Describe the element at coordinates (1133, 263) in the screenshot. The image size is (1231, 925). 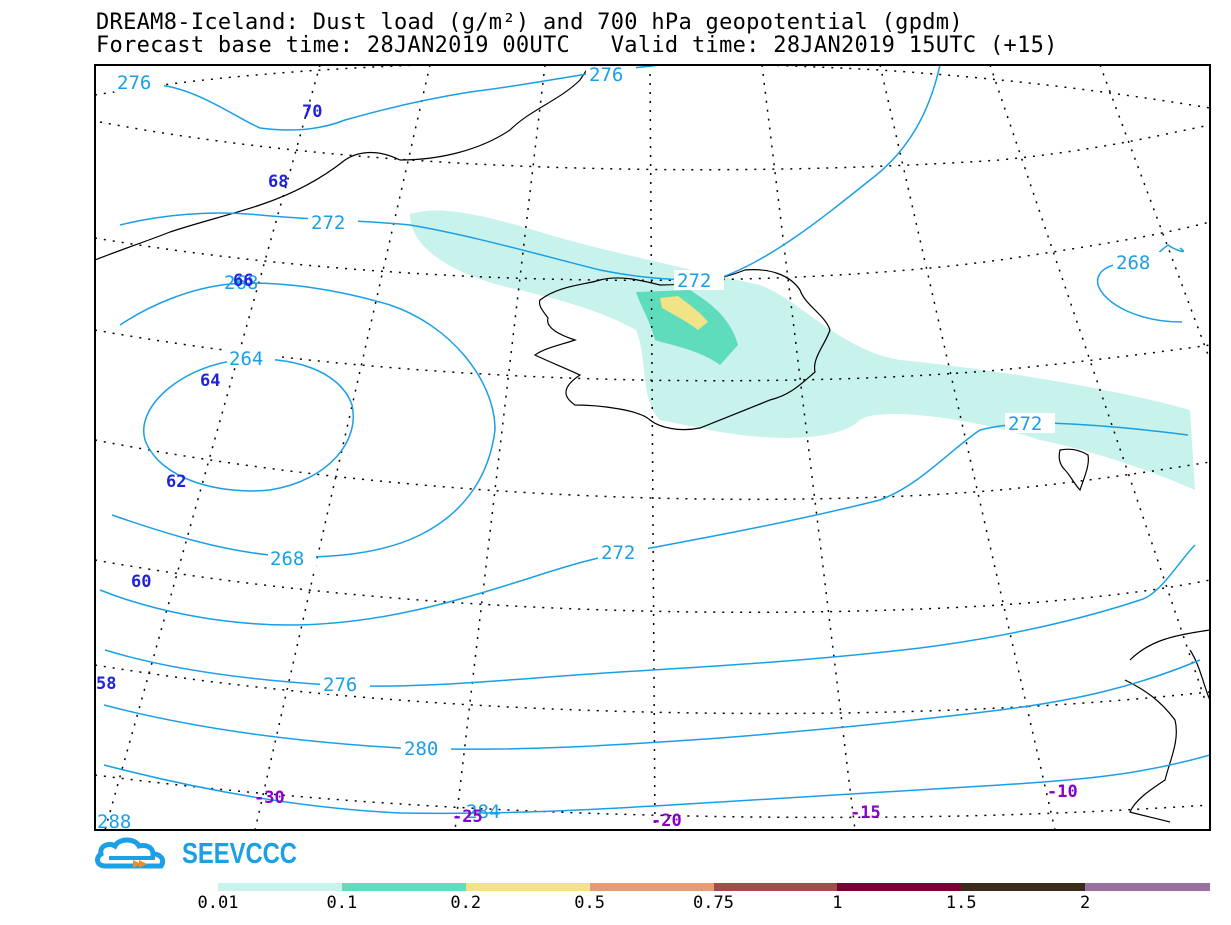
I see `contour-label-268-e: 268` at that location.